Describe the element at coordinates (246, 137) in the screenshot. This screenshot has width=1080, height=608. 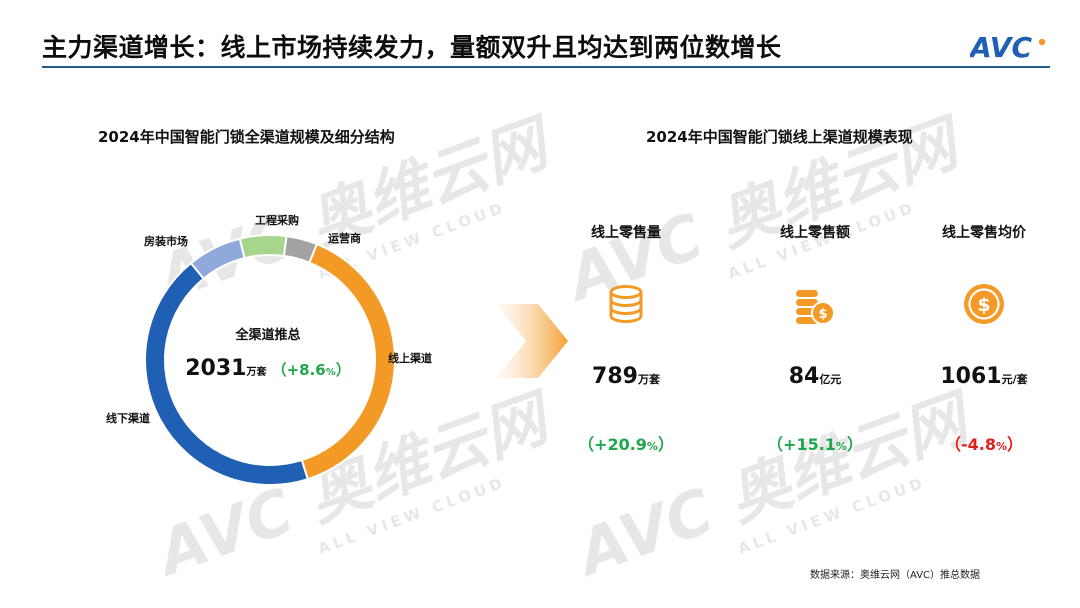
I see `left-chart-title: 2024年中国智能门锁全渠道规模及细分结构` at that location.